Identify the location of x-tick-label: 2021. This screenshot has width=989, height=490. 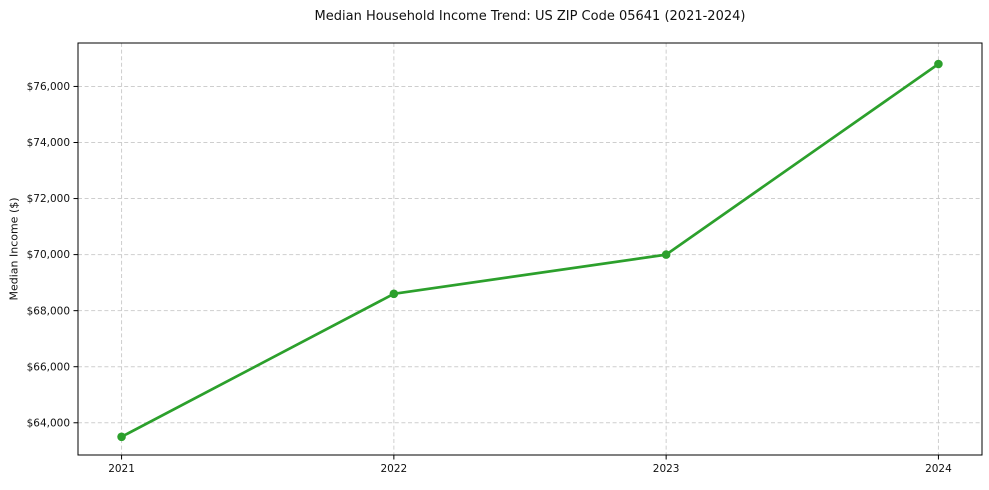
(121, 469).